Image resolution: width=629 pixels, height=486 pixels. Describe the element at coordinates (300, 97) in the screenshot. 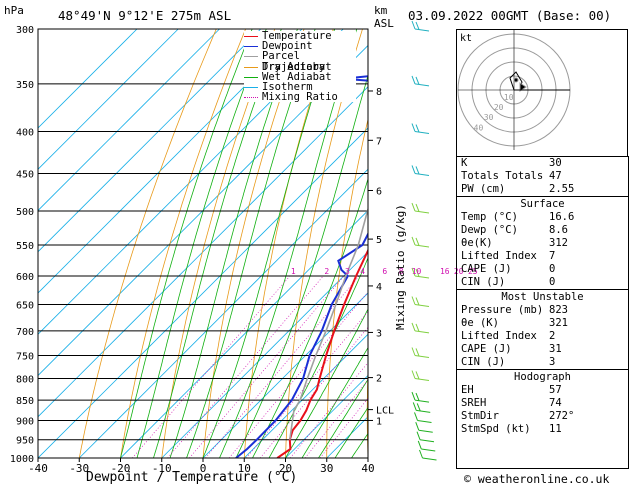

I see `legend-item: Mixing Ratio` at that location.